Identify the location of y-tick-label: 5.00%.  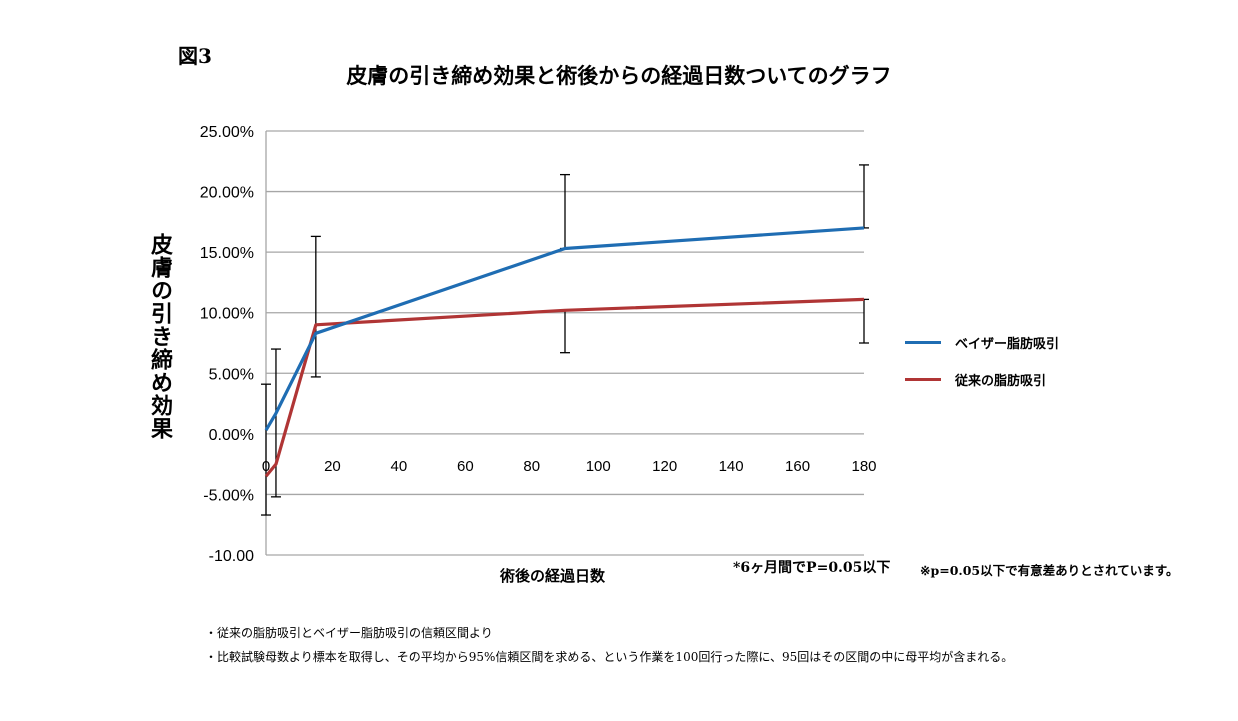
(231, 374).